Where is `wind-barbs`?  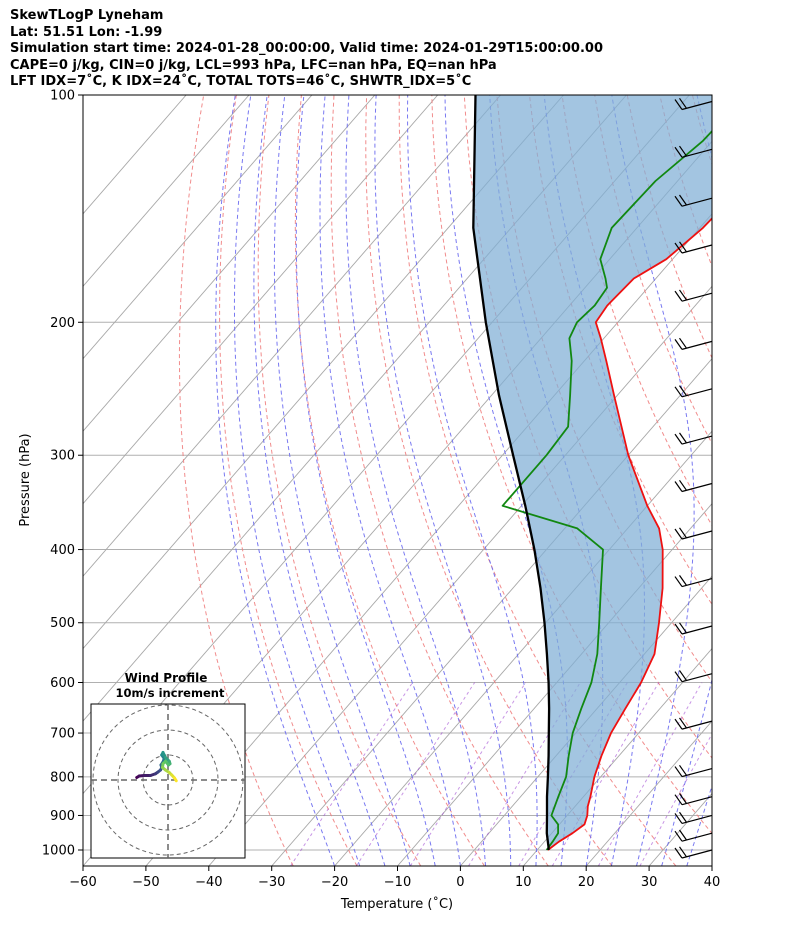
wind-barbs is located at coordinates (693, 478).